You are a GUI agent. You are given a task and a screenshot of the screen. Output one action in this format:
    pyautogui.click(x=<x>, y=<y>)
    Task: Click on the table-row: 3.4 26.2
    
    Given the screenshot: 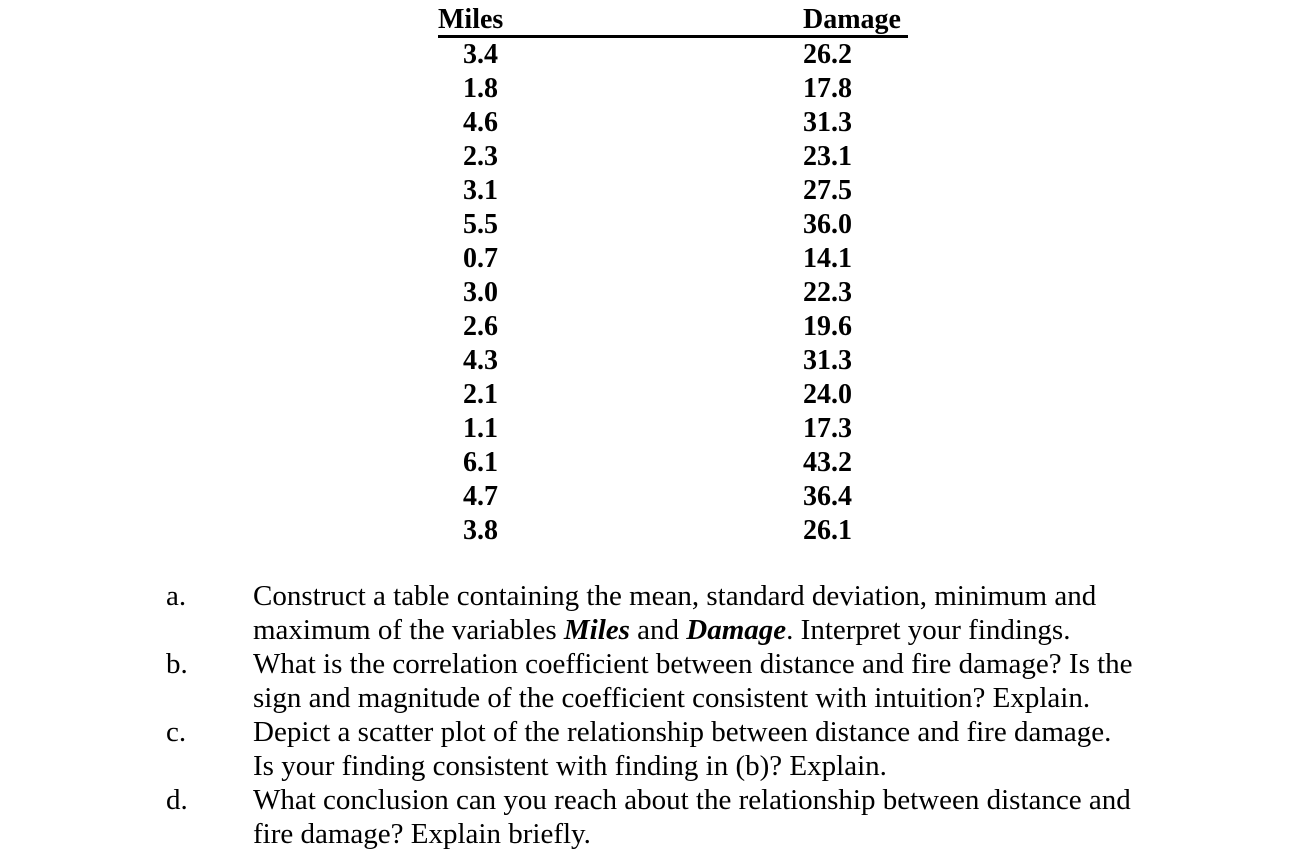 What is the action you would take?
    pyautogui.click(x=673, y=55)
    